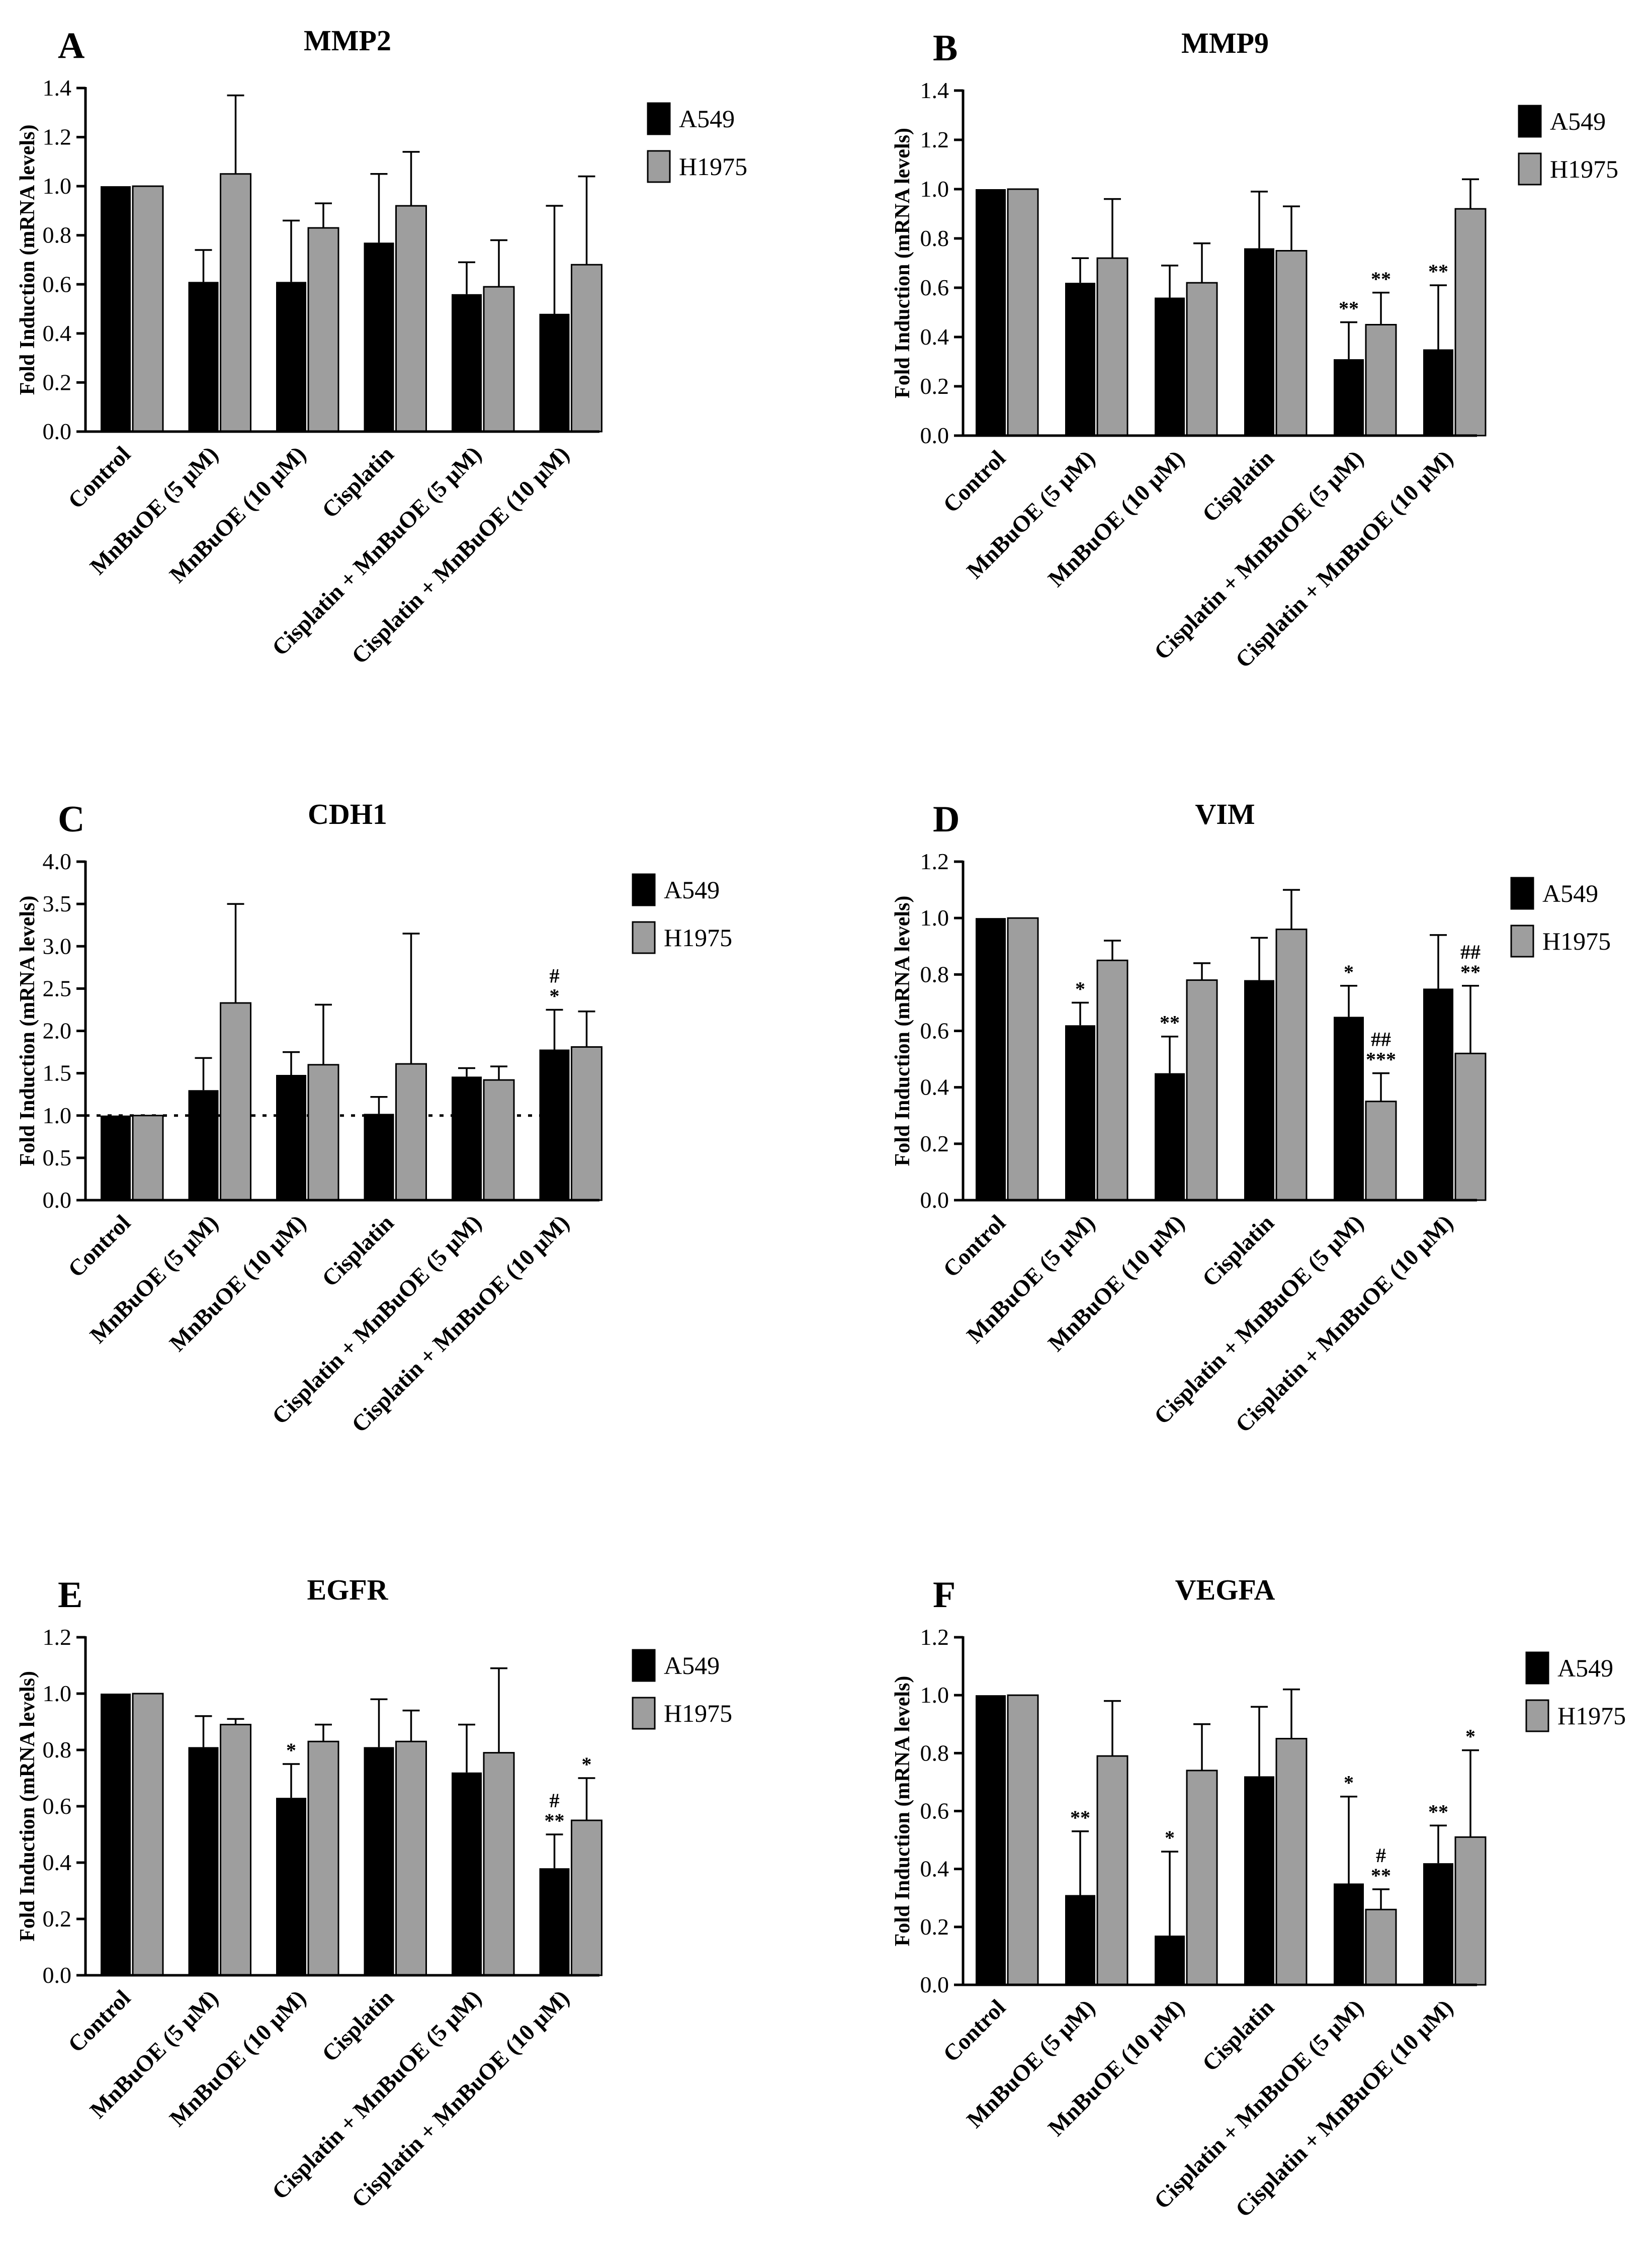 This screenshot has width=1652, height=2264. I want to click on y-tick-label: 3.5, so click(57, 903).